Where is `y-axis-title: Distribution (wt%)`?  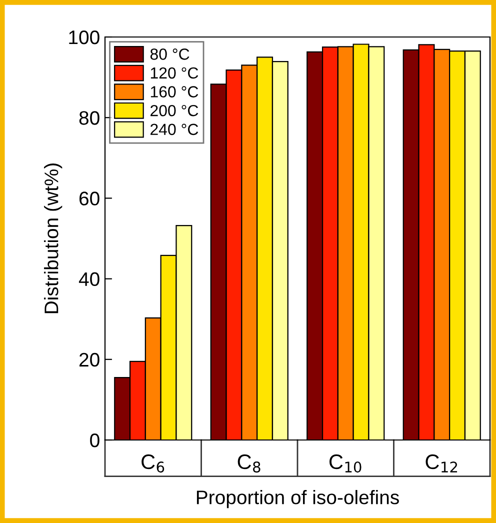
y-axis-title: Distribution (wt%) is located at coordinates (53, 239).